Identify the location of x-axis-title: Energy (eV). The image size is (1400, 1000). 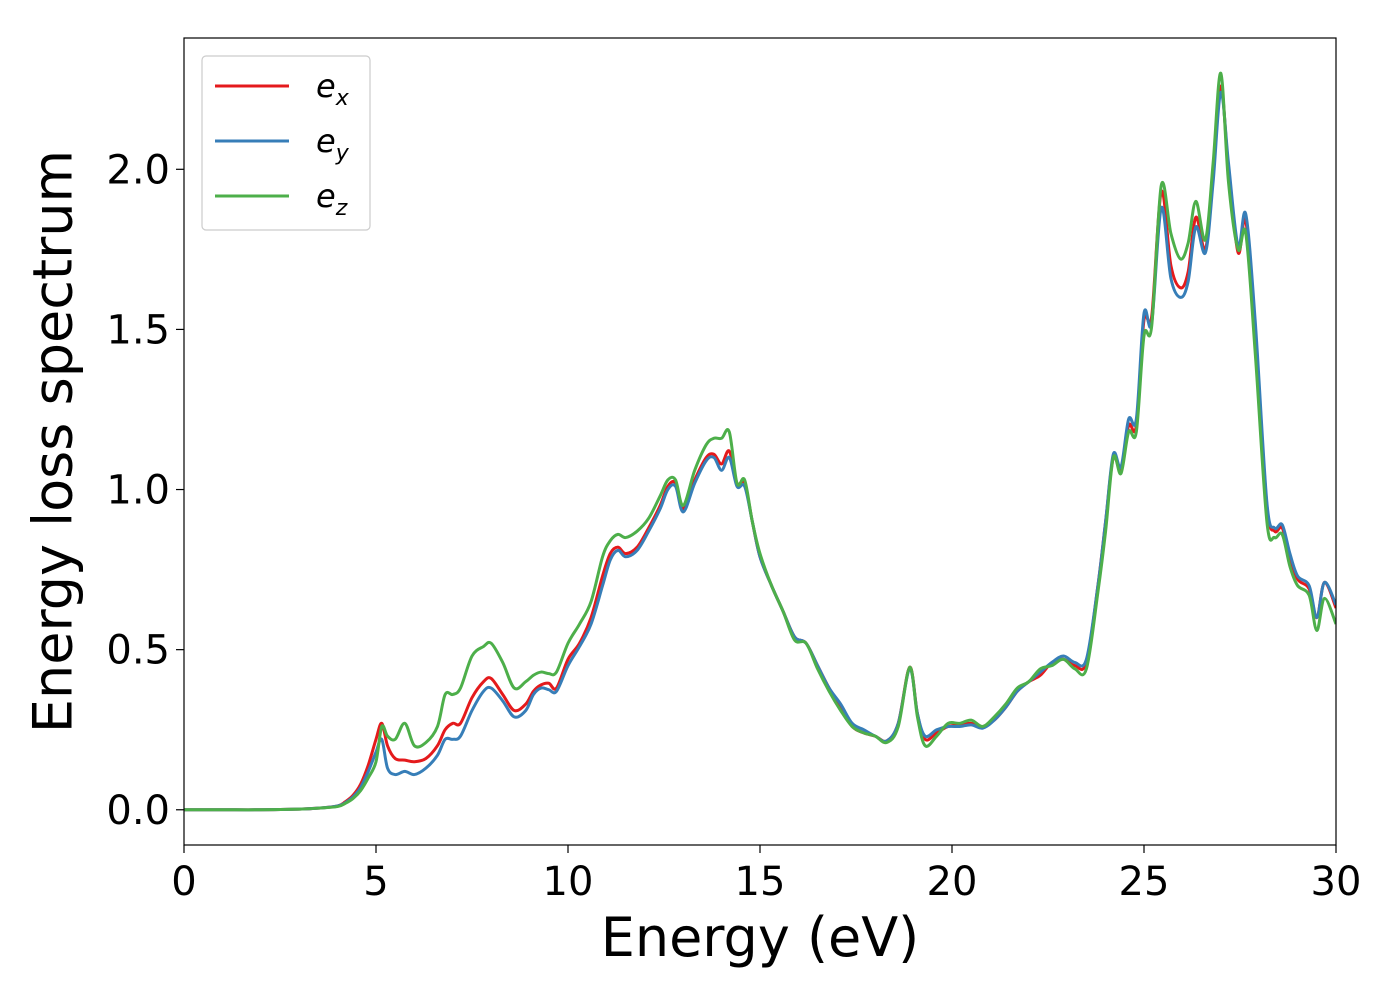
(760, 937).